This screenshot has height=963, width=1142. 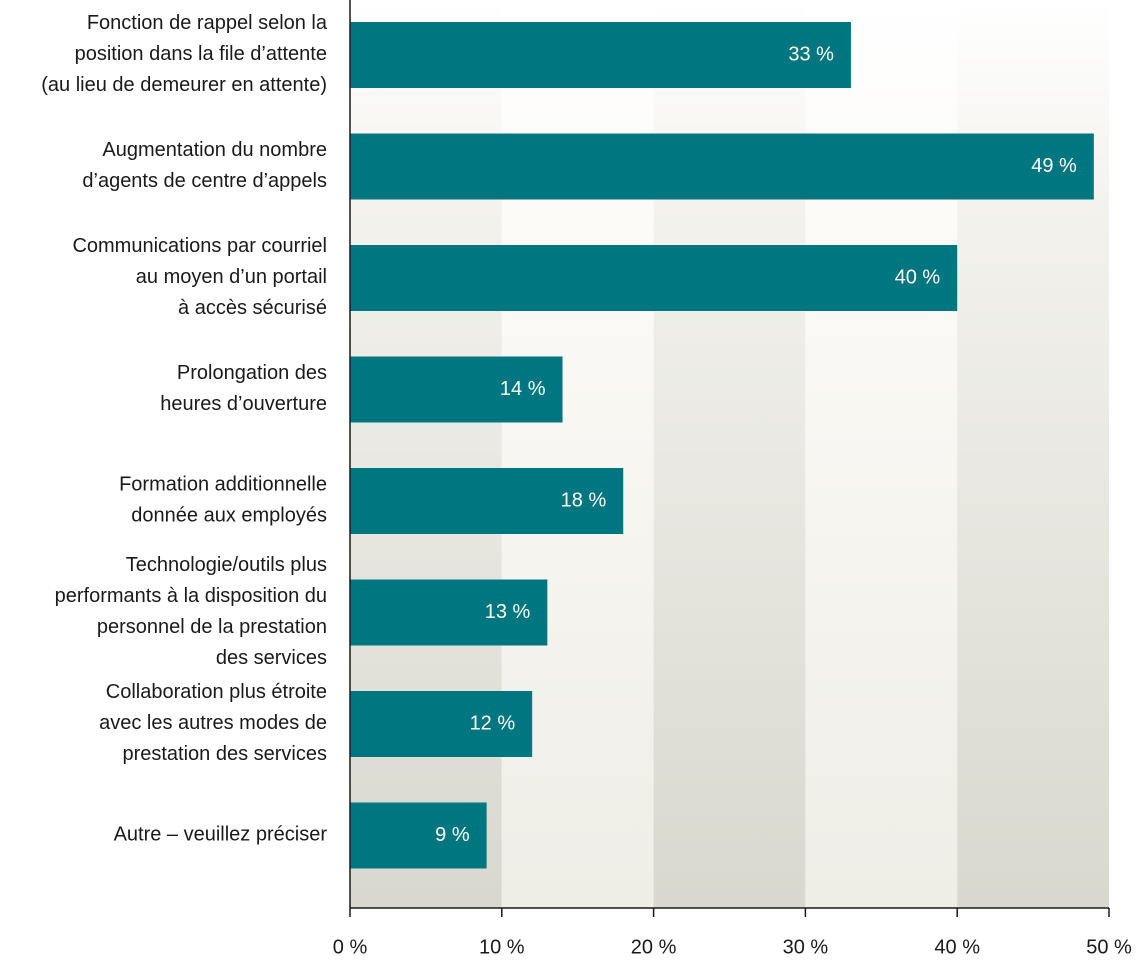 I want to click on x-tick-label: 0 %, so click(x=350, y=947).